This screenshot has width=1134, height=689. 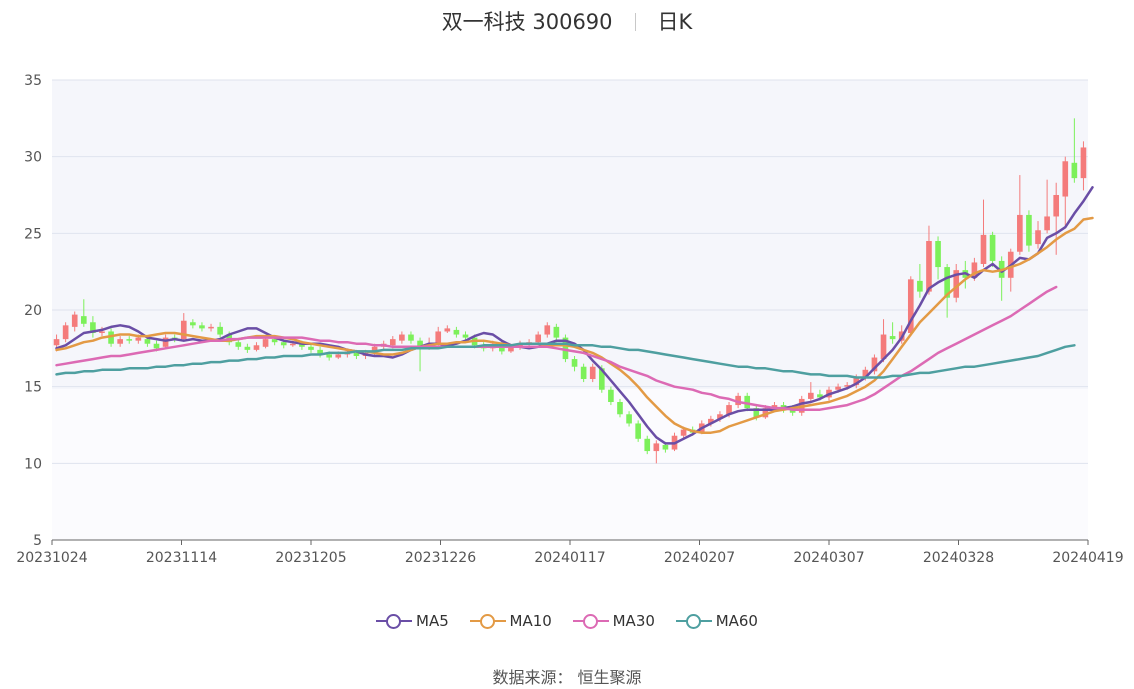 I want to click on legend: MA5 MA10 MA30 MA60, so click(x=567, y=622).